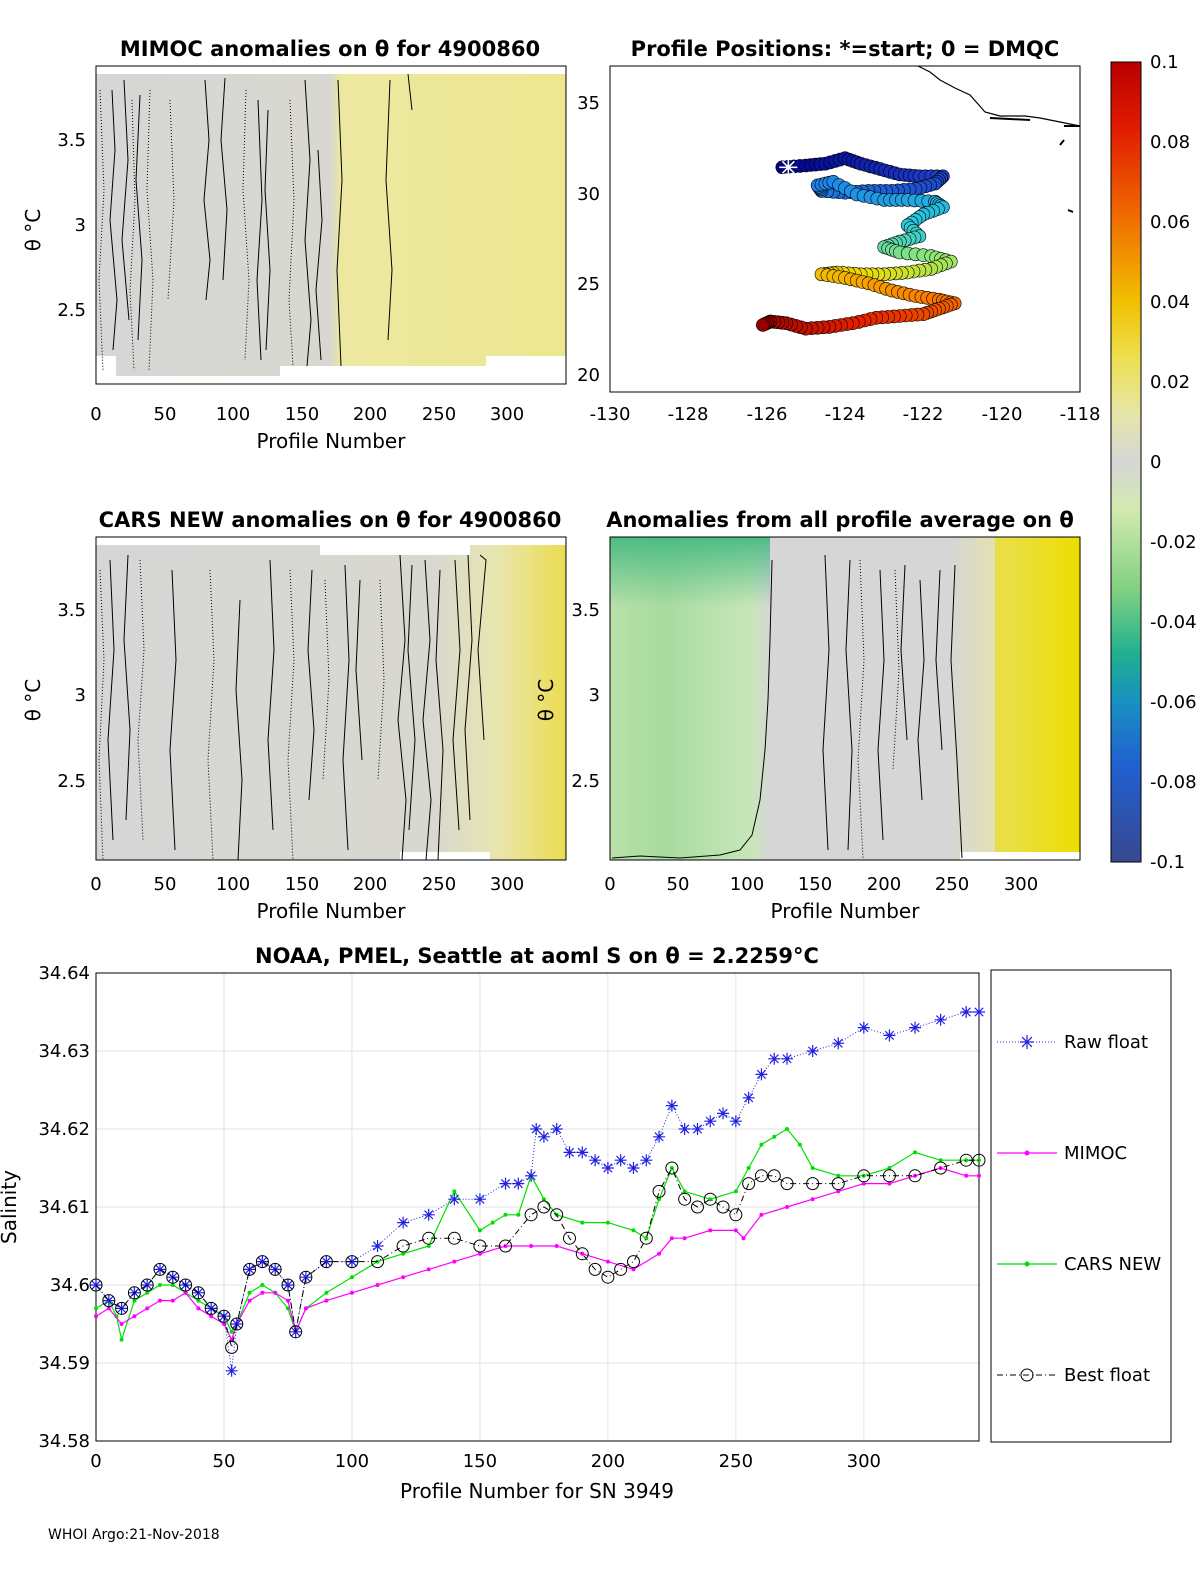 This screenshot has height=1575, width=1200. I want to click on tick-label: 0, so click(95, 414).